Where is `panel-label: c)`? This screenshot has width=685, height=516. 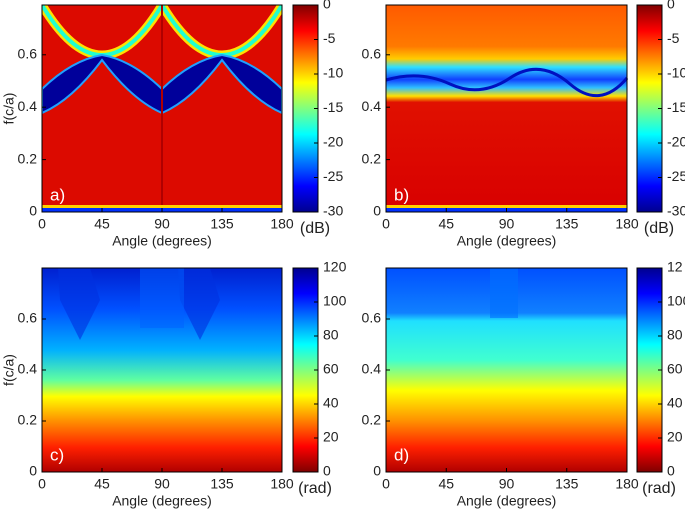
panel-label: c) is located at coordinates (57, 454).